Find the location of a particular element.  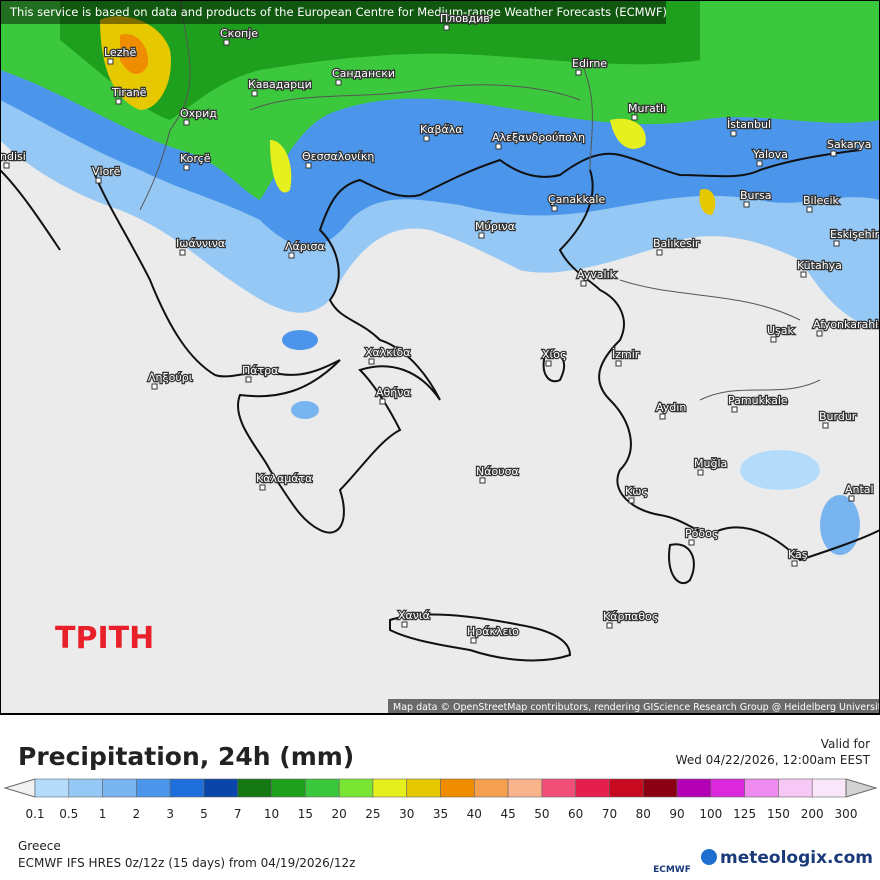

attribution-bar is located at coordinates (634, 706).